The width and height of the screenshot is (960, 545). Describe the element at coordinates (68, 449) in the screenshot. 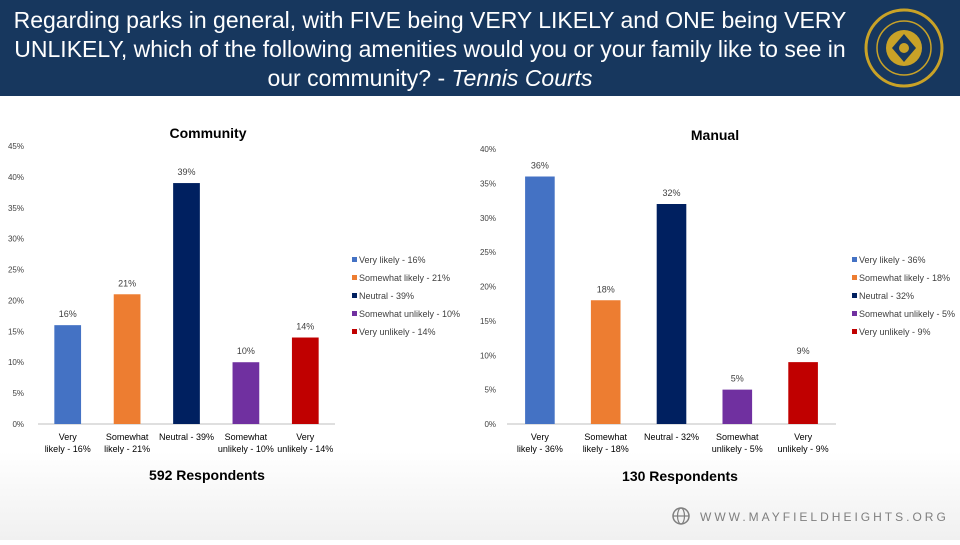

I see `x-tick-label: likely - 16%` at that location.